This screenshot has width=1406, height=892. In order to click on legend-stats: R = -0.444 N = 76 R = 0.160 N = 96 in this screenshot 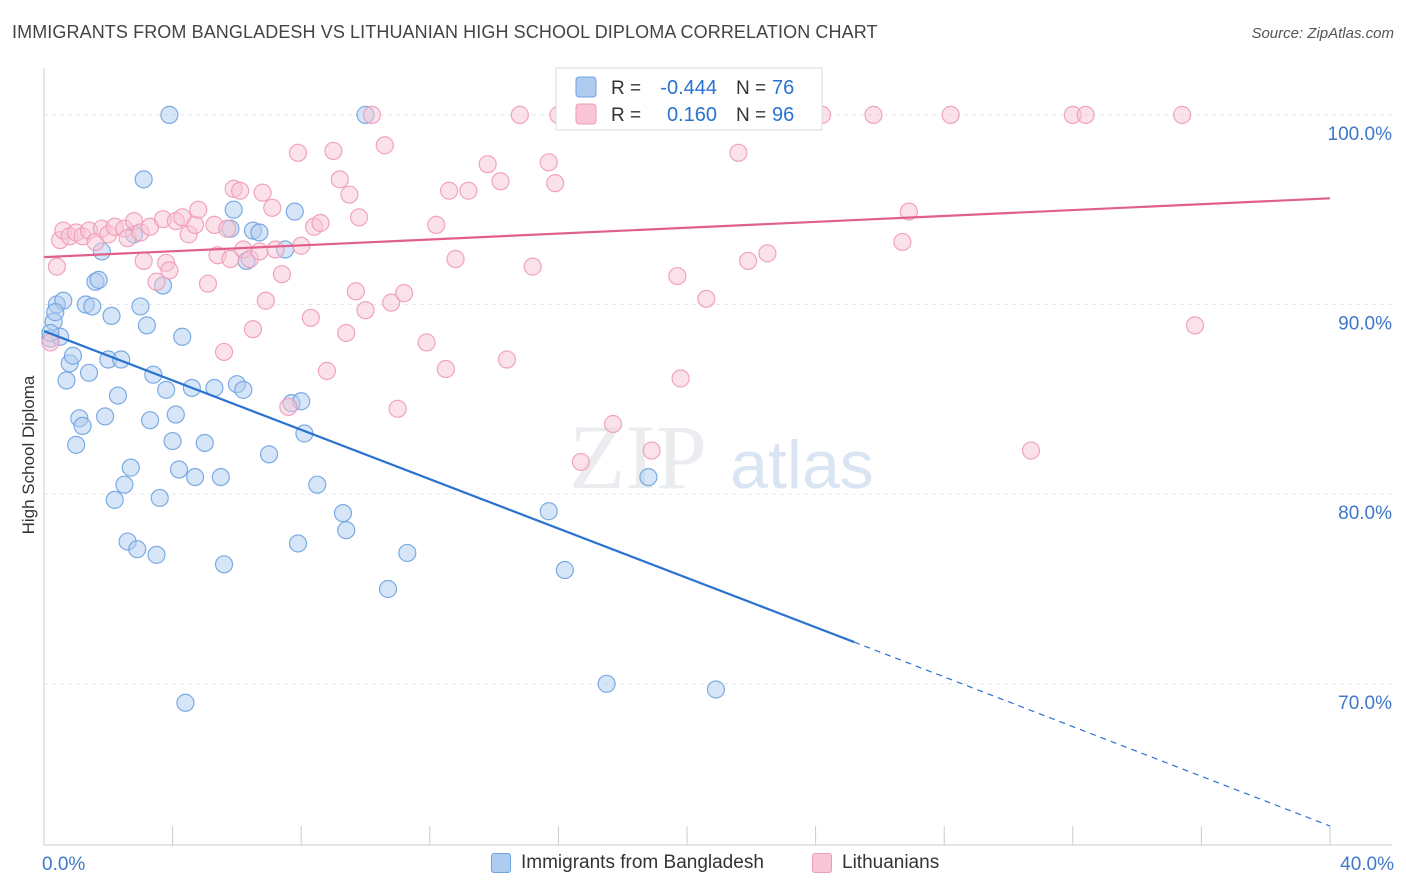, I will do `click(689, 99)`.